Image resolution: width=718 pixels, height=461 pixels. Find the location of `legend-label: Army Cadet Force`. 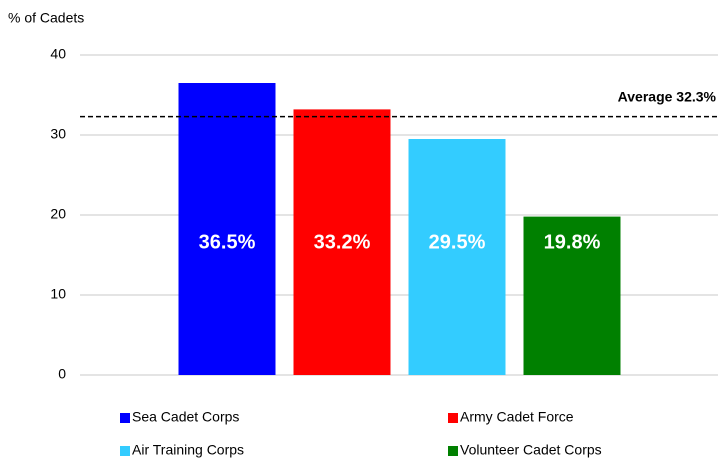

legend-label: Army Cadet Force is located at coordinates (517, 417).